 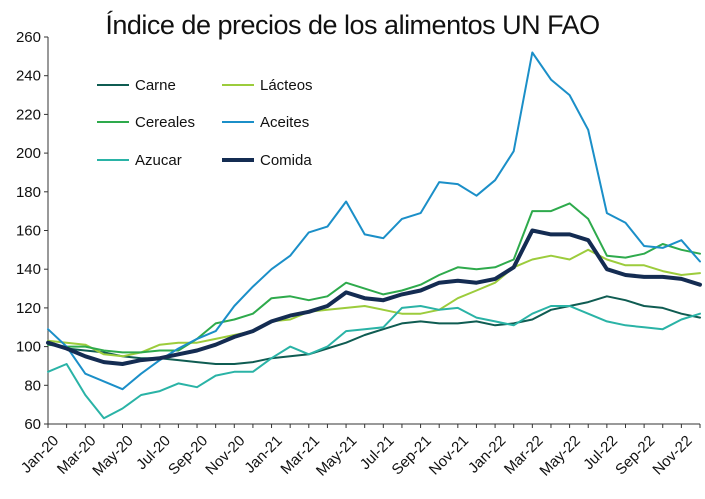 I want to click on y-tick-label: 140, so click(x=28, y=269).